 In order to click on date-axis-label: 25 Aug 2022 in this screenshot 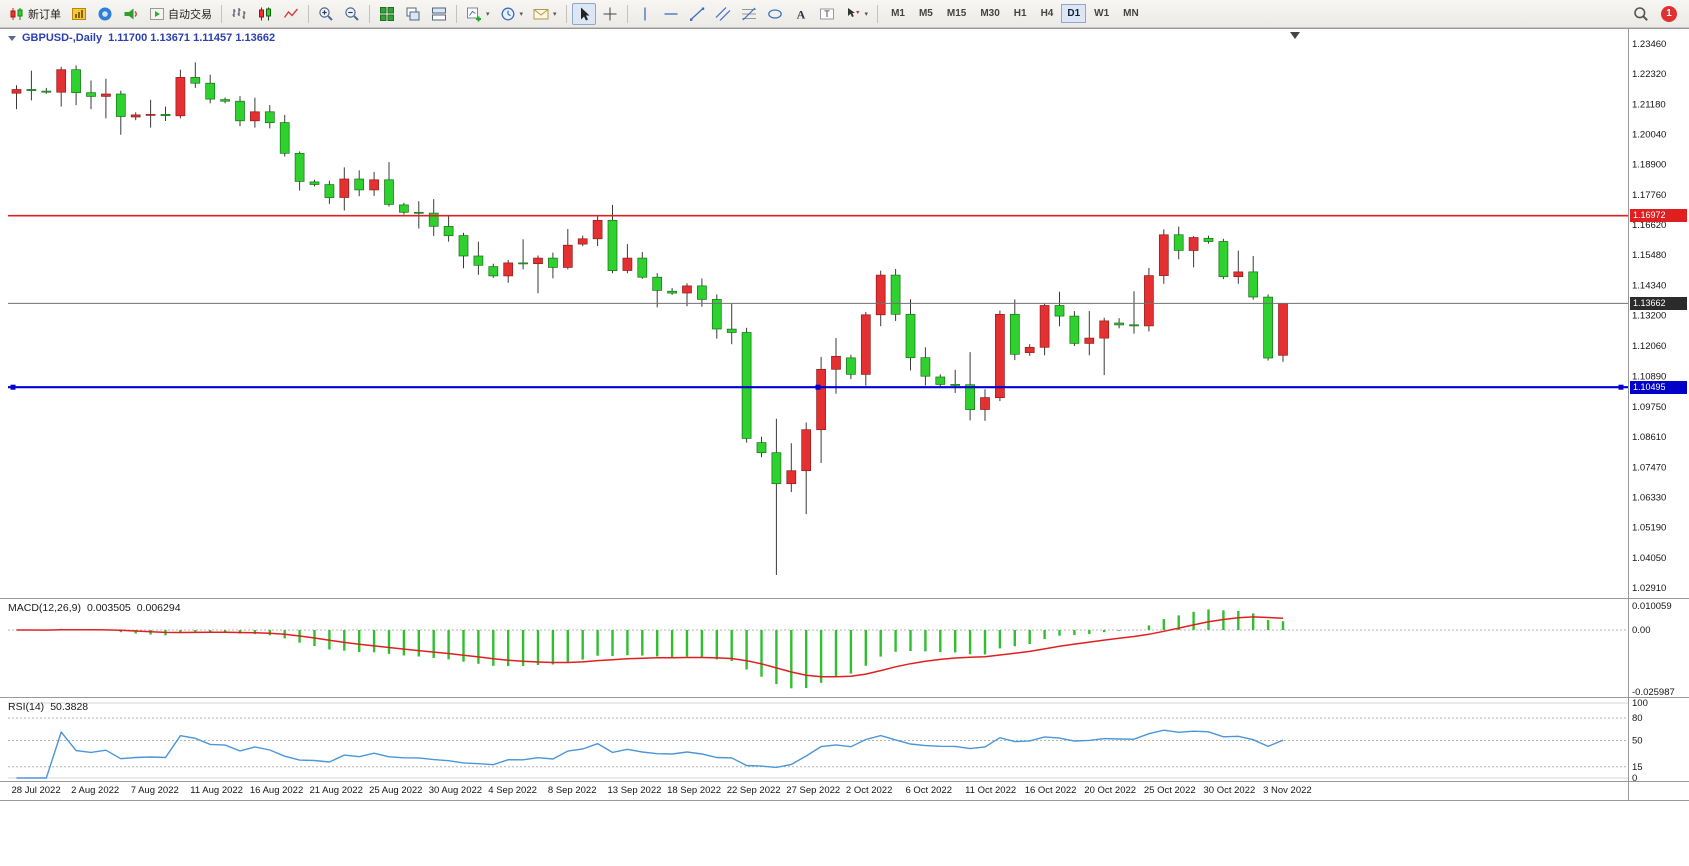, I will do `click(395, 790)`.